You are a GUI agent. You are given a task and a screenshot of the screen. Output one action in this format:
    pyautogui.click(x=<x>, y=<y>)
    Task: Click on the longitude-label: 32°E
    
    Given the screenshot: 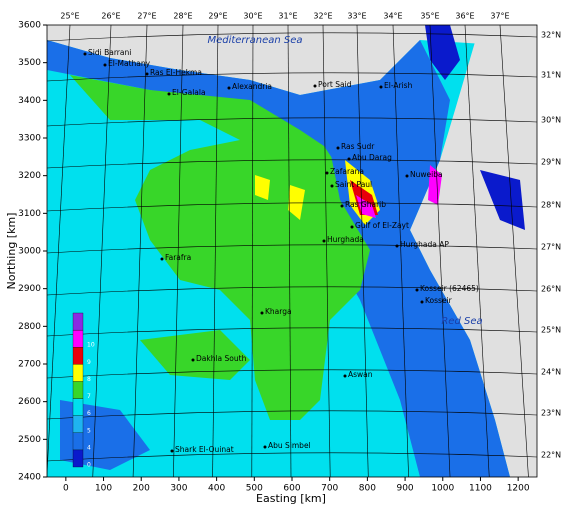 What is the action you would take?
    pyautogui.click(x=322, y=16)
    